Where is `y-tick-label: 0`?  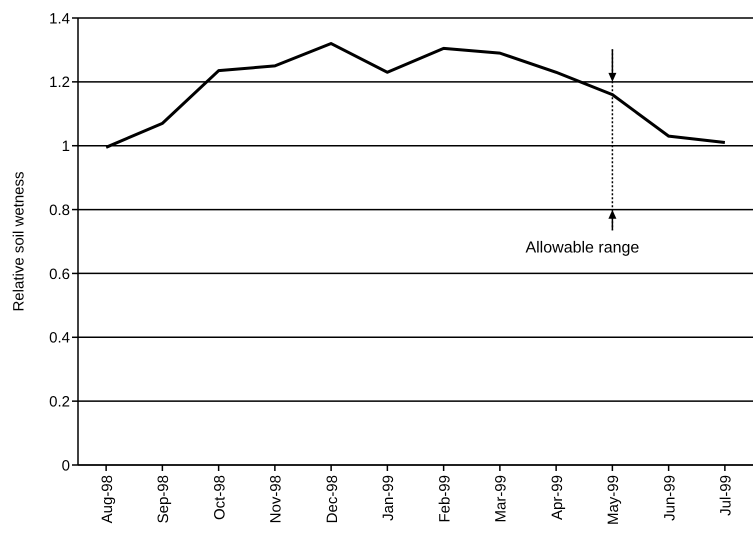
y-tick-label: 0 is located at coordinates (66, 465).